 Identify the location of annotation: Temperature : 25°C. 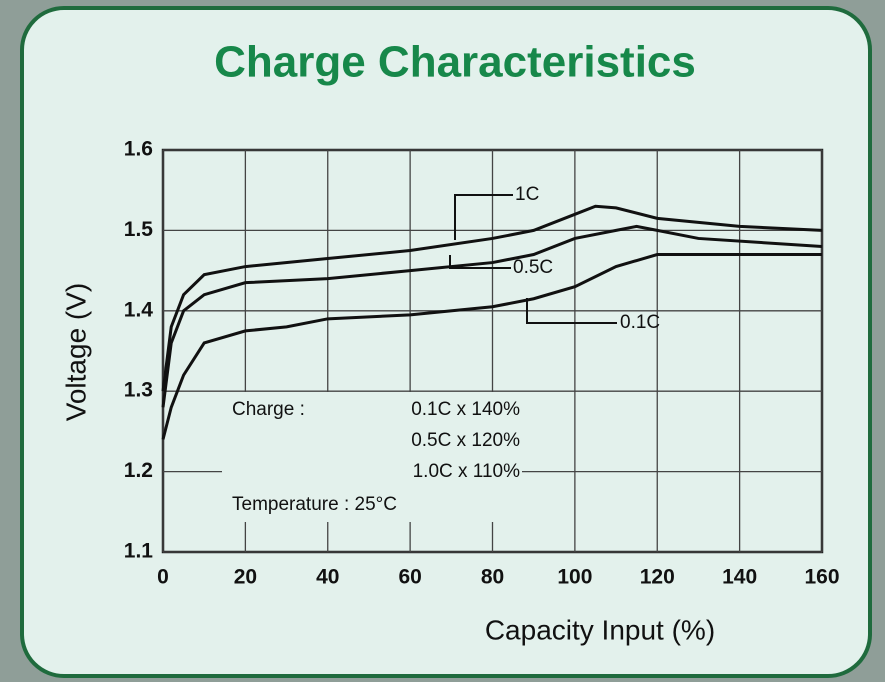
(314, 504).